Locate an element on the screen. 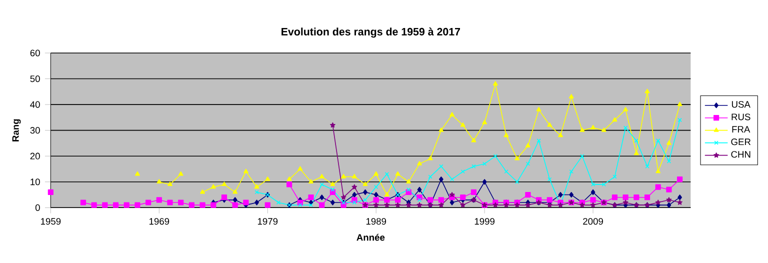  legend-label: GER is located at coordinates (741, 142).